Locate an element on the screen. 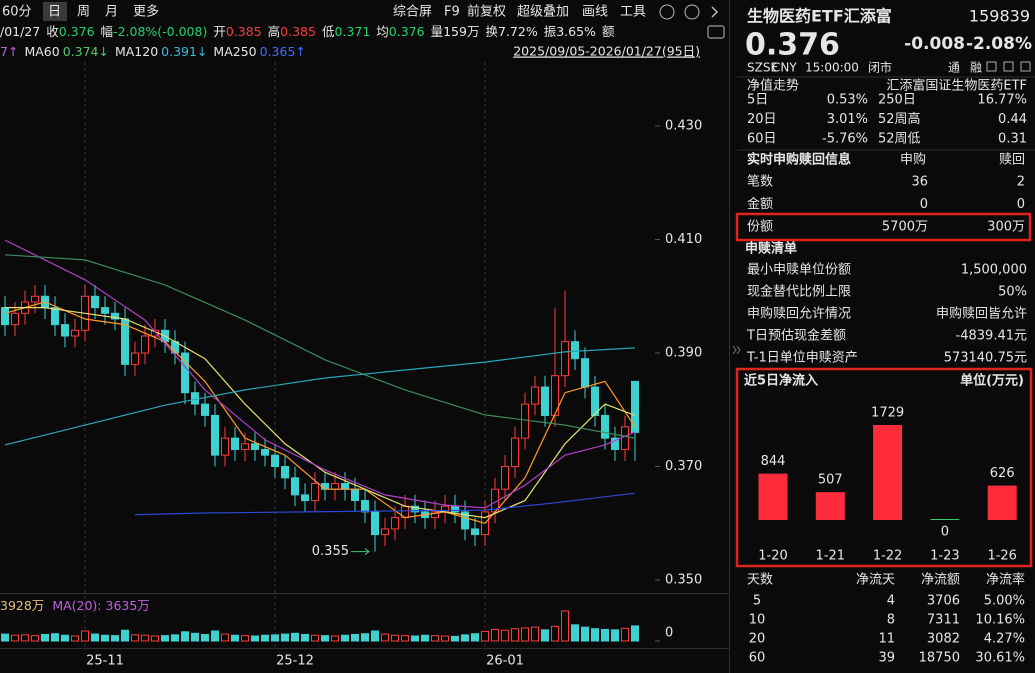 This screenshot has height=673, width=1035. bar-category: 1-22 is located at coordinates (888, 556).